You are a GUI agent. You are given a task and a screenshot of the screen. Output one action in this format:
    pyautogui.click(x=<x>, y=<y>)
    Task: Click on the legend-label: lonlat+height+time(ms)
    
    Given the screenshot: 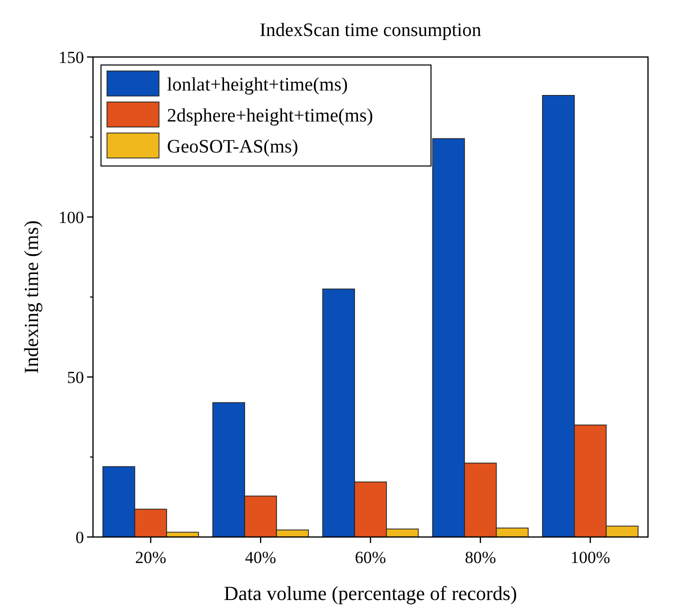 What is the action you would take?
    pyautogui.click(x=257, y=85)
    